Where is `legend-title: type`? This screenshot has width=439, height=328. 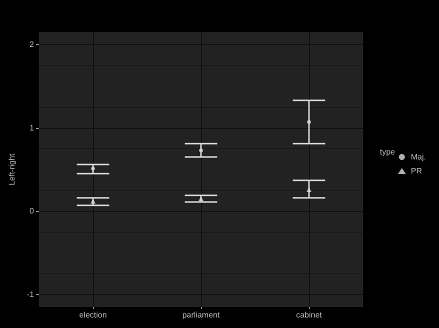 legend-title: type is located at coordinates (388, 152).